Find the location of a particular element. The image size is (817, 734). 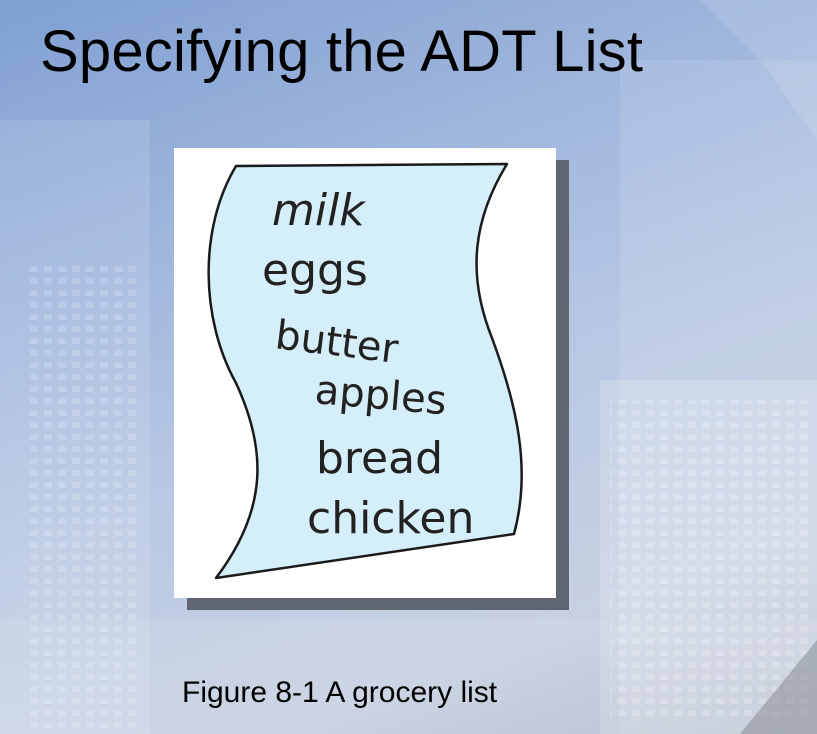

grocery-item-bread: bread is located at coordinates (379, 458).